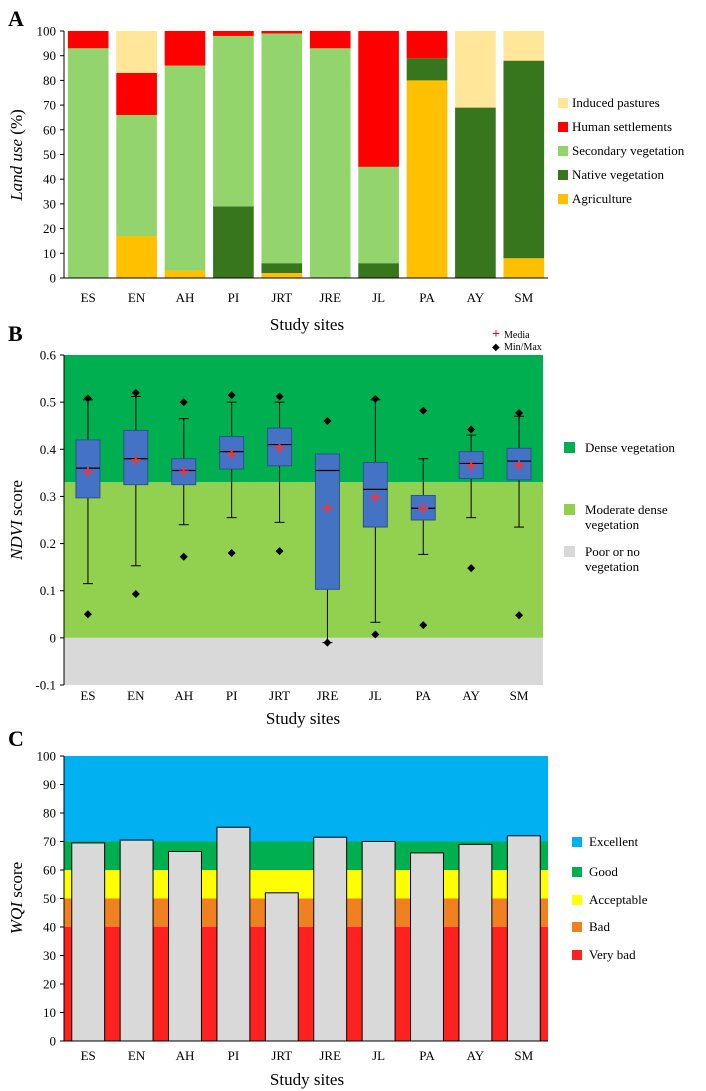  Describe the element at coordinates (45, 685) in the screenshot. I see `panel-b-y-tick-label: -0.1` at that location.